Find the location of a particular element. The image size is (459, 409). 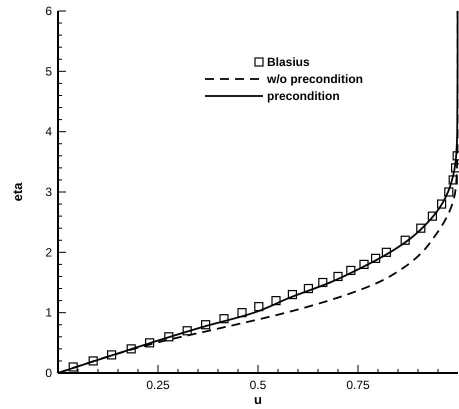

y-tick-label: 1 is located at coordinates (48, 313).